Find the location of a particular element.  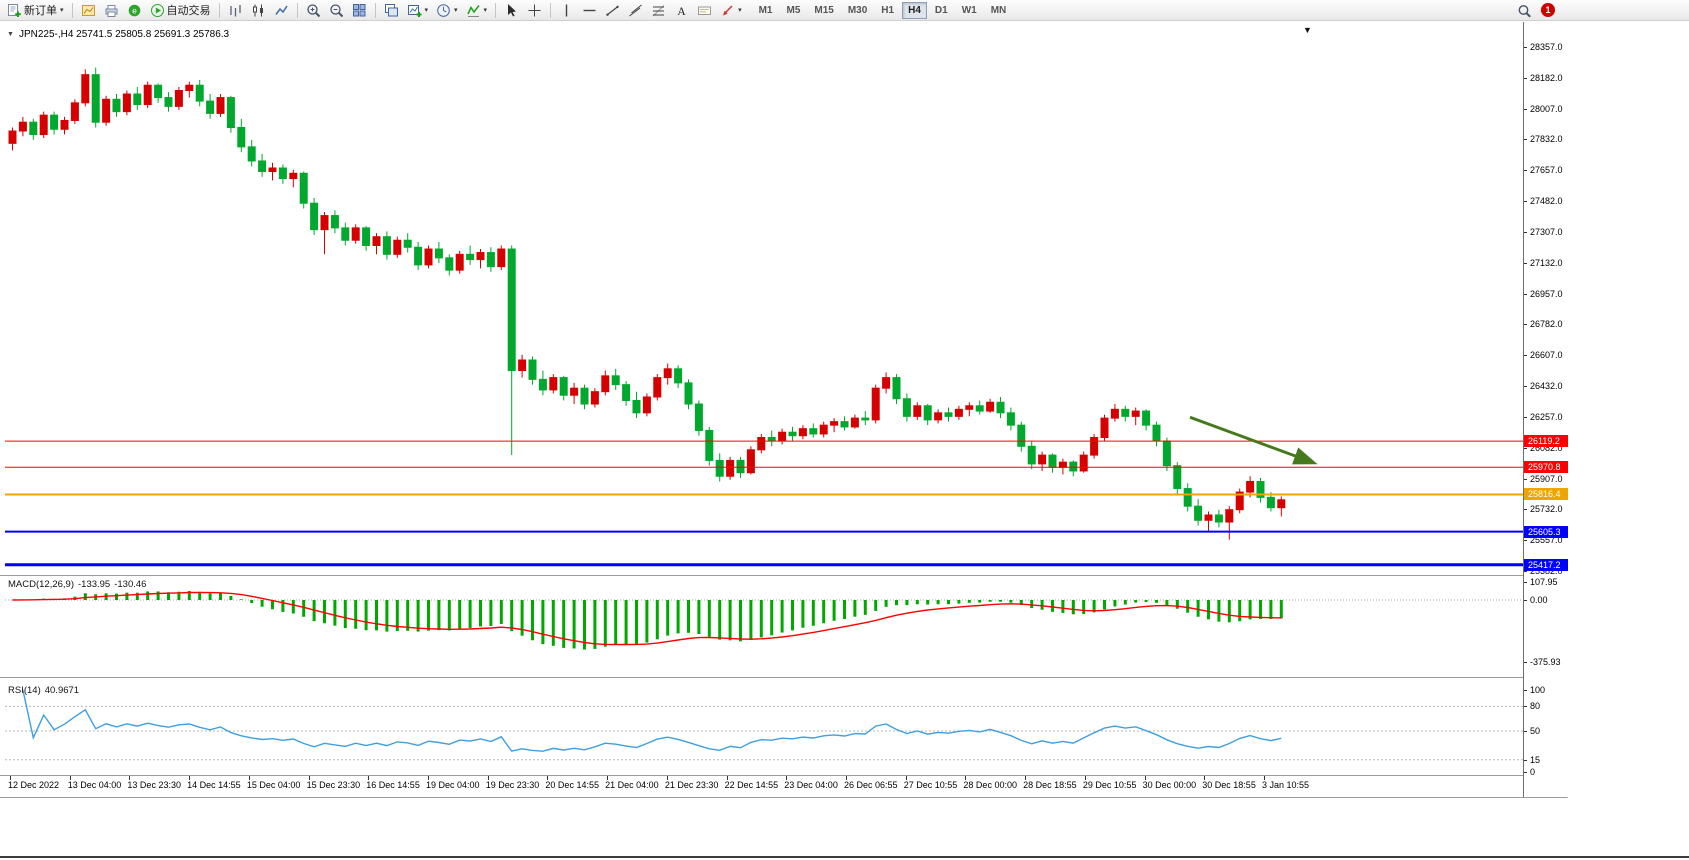

price-tick-label: 27132.0 is located at coordinates (1546, 262).